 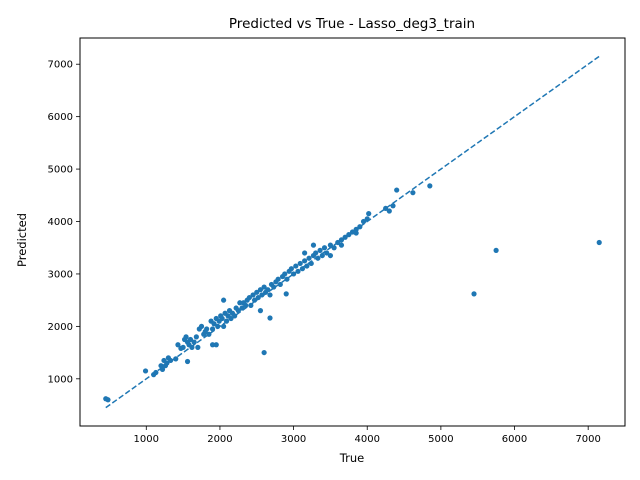 I want to click on y-tick-label: 3000, so click(x=60, y=274).